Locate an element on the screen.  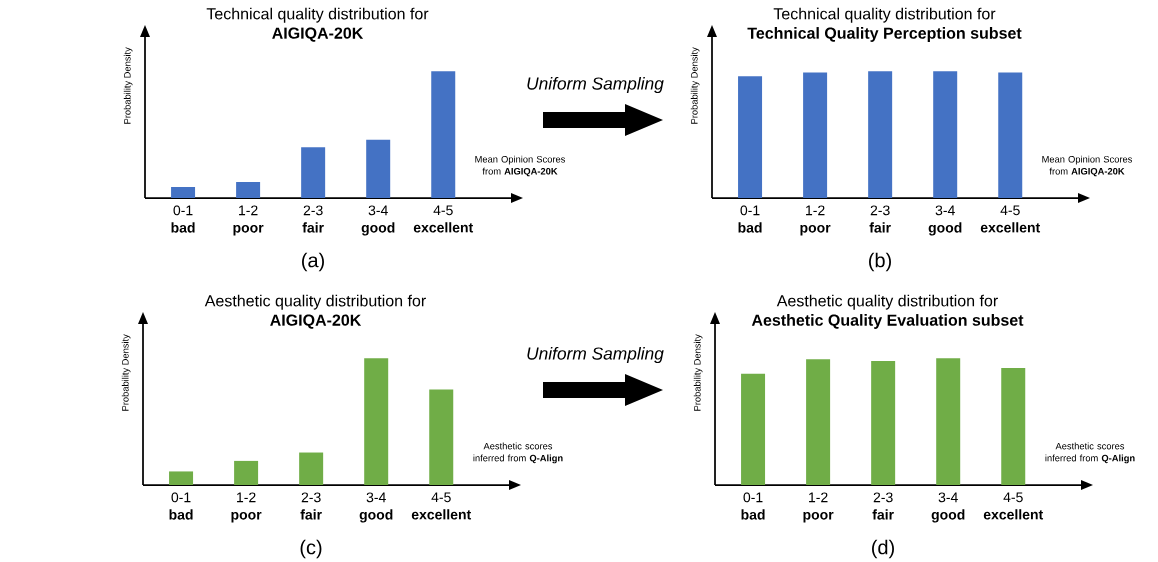
text: (c) is located at coordinates (311, 549).